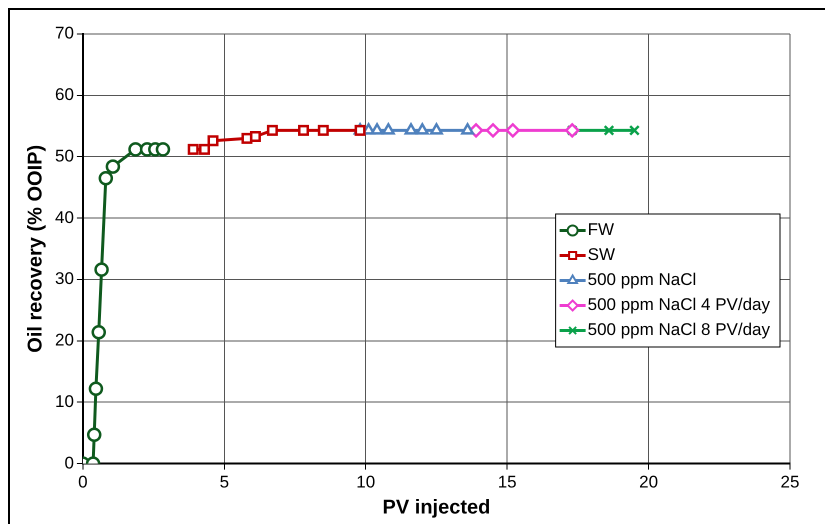 The image size is (825, 524). I want to click on x-tick-label: 10, so click(366, 482).